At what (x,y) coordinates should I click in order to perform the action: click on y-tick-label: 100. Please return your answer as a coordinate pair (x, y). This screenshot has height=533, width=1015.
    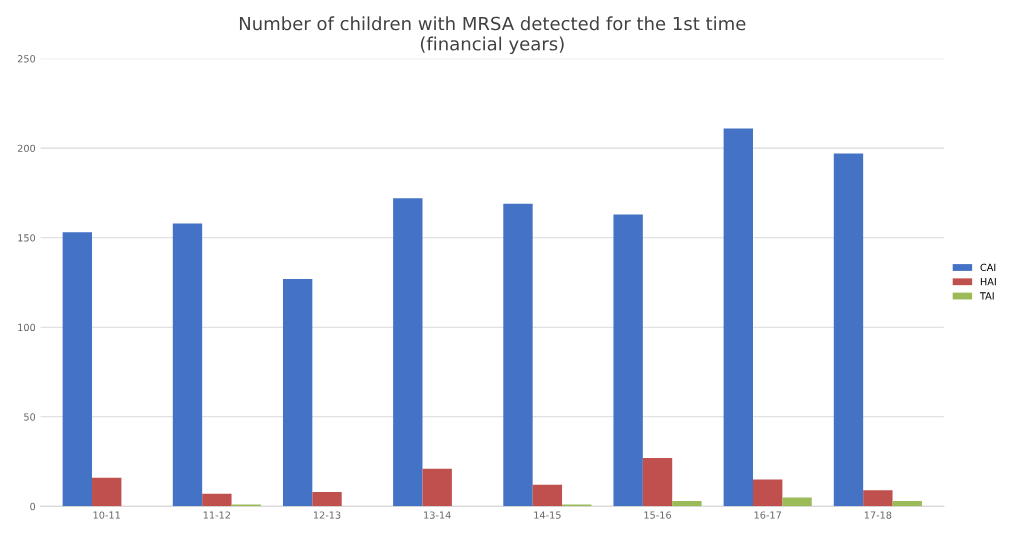
    Looking at the image, I should click on (27, 327).